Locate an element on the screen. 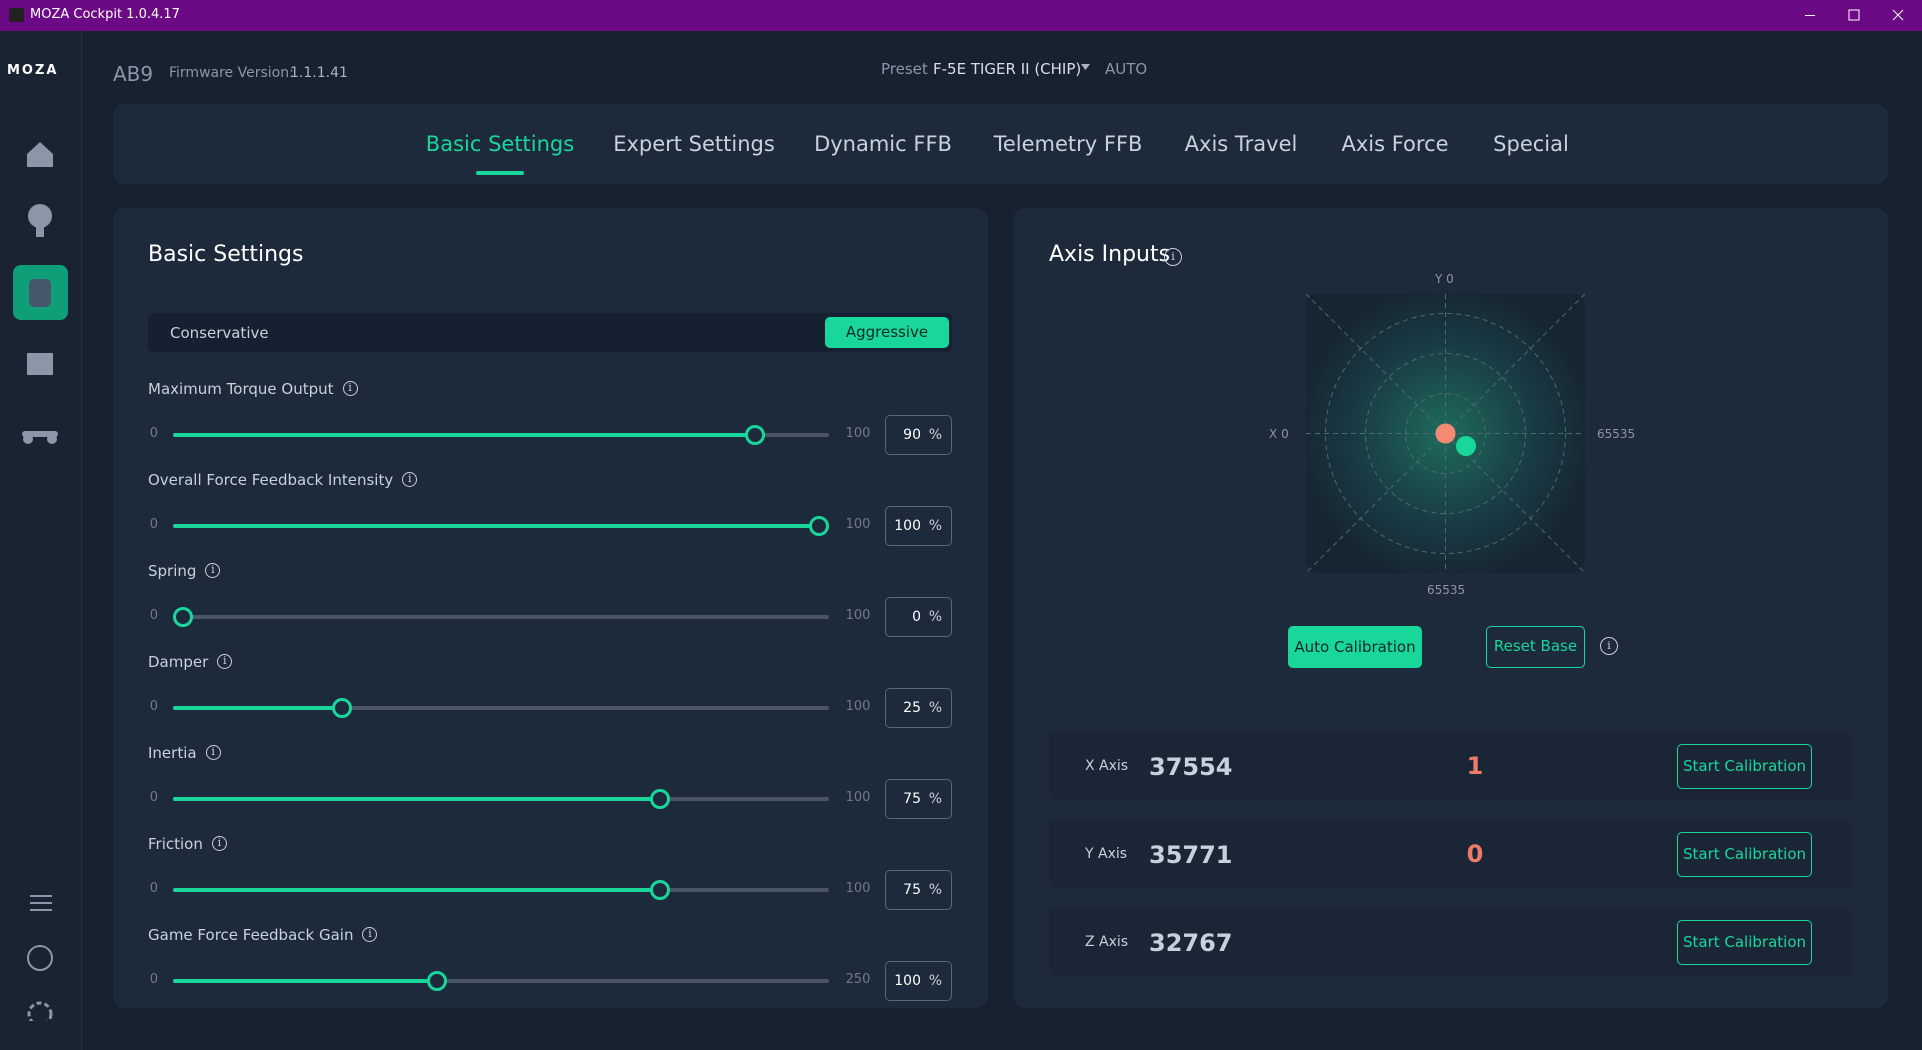 This screenshot has width=1922, height=1050. axis-delta: 1 is located at coordinates (1475, 766).